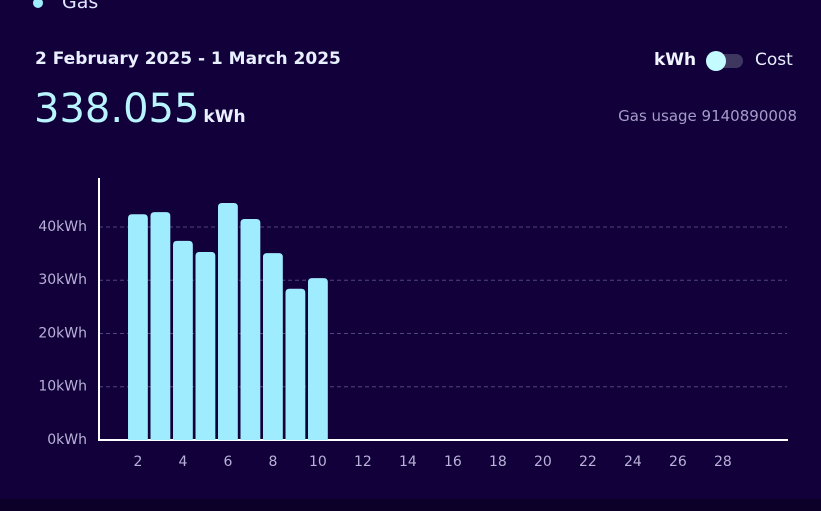 This screenshot has height=511, width=821. What do you see at coordinates (62, 333) in the screenshot?
I see `y-tick-label: 20kWh` at bounding box center [62, 333].